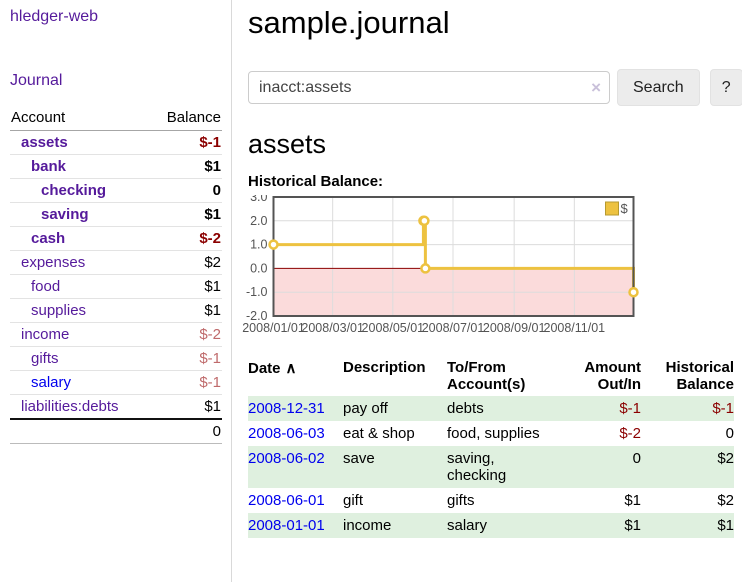 The width and height of the screenshot is (742, 582). What do you see at coordinates (725, 87) in the screenshot?
I see `search-help-button: ?` at bounding box center [725, 87].